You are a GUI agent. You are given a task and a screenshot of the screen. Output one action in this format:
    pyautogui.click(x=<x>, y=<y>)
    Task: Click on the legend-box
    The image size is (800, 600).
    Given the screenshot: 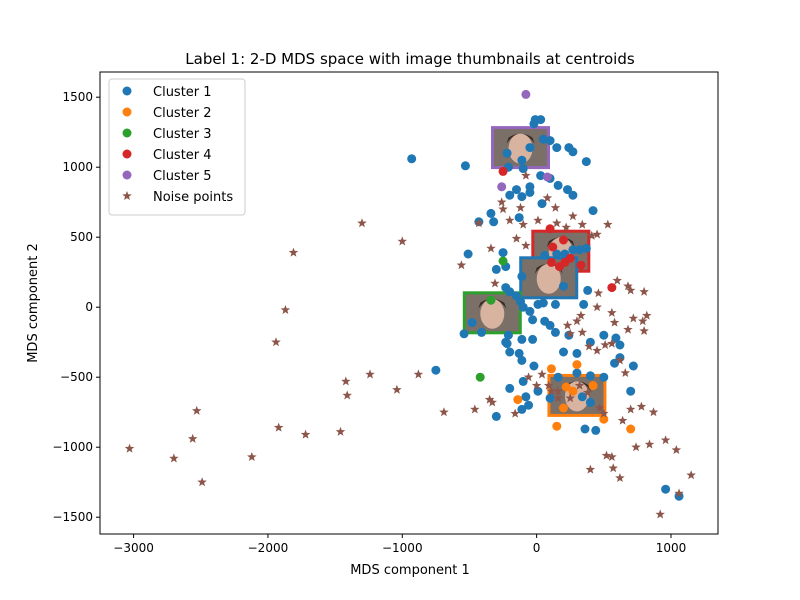 What is the action you would take?
    pyautogui.click(x=177, y=147)
    